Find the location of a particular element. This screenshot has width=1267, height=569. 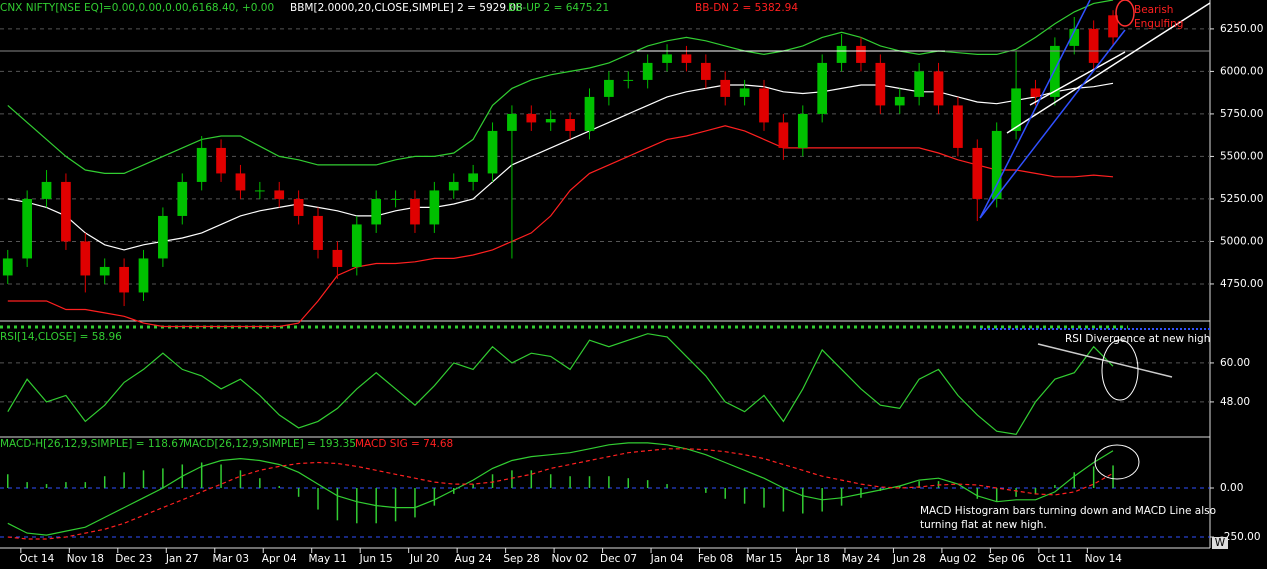

x-tick-label: Dec 23 is located at coordinates (133, 559).